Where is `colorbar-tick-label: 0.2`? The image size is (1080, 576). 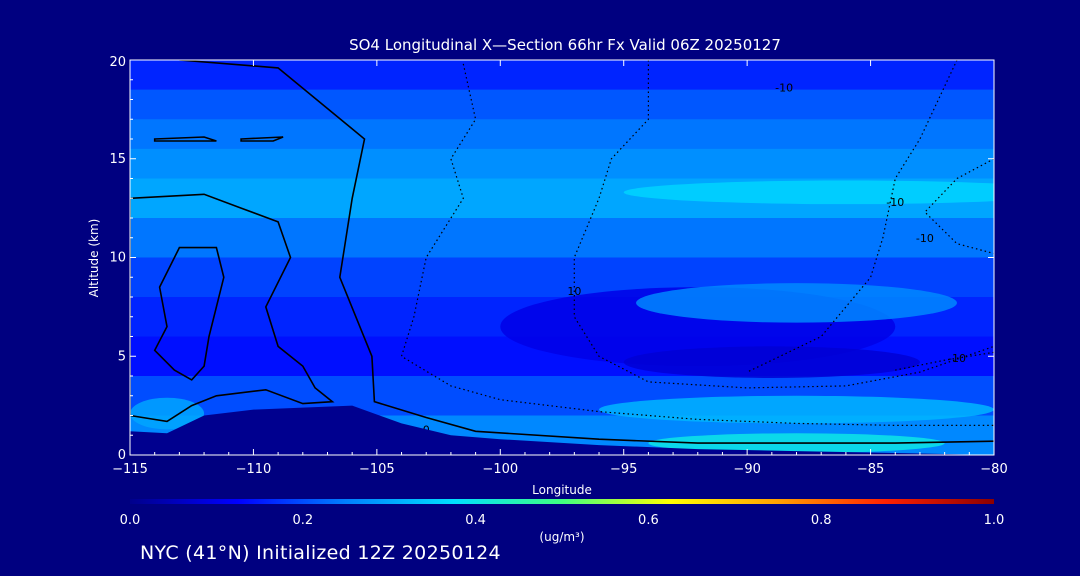
colorbar-tick-label: 0.2 is located at coordinates (302, 520).